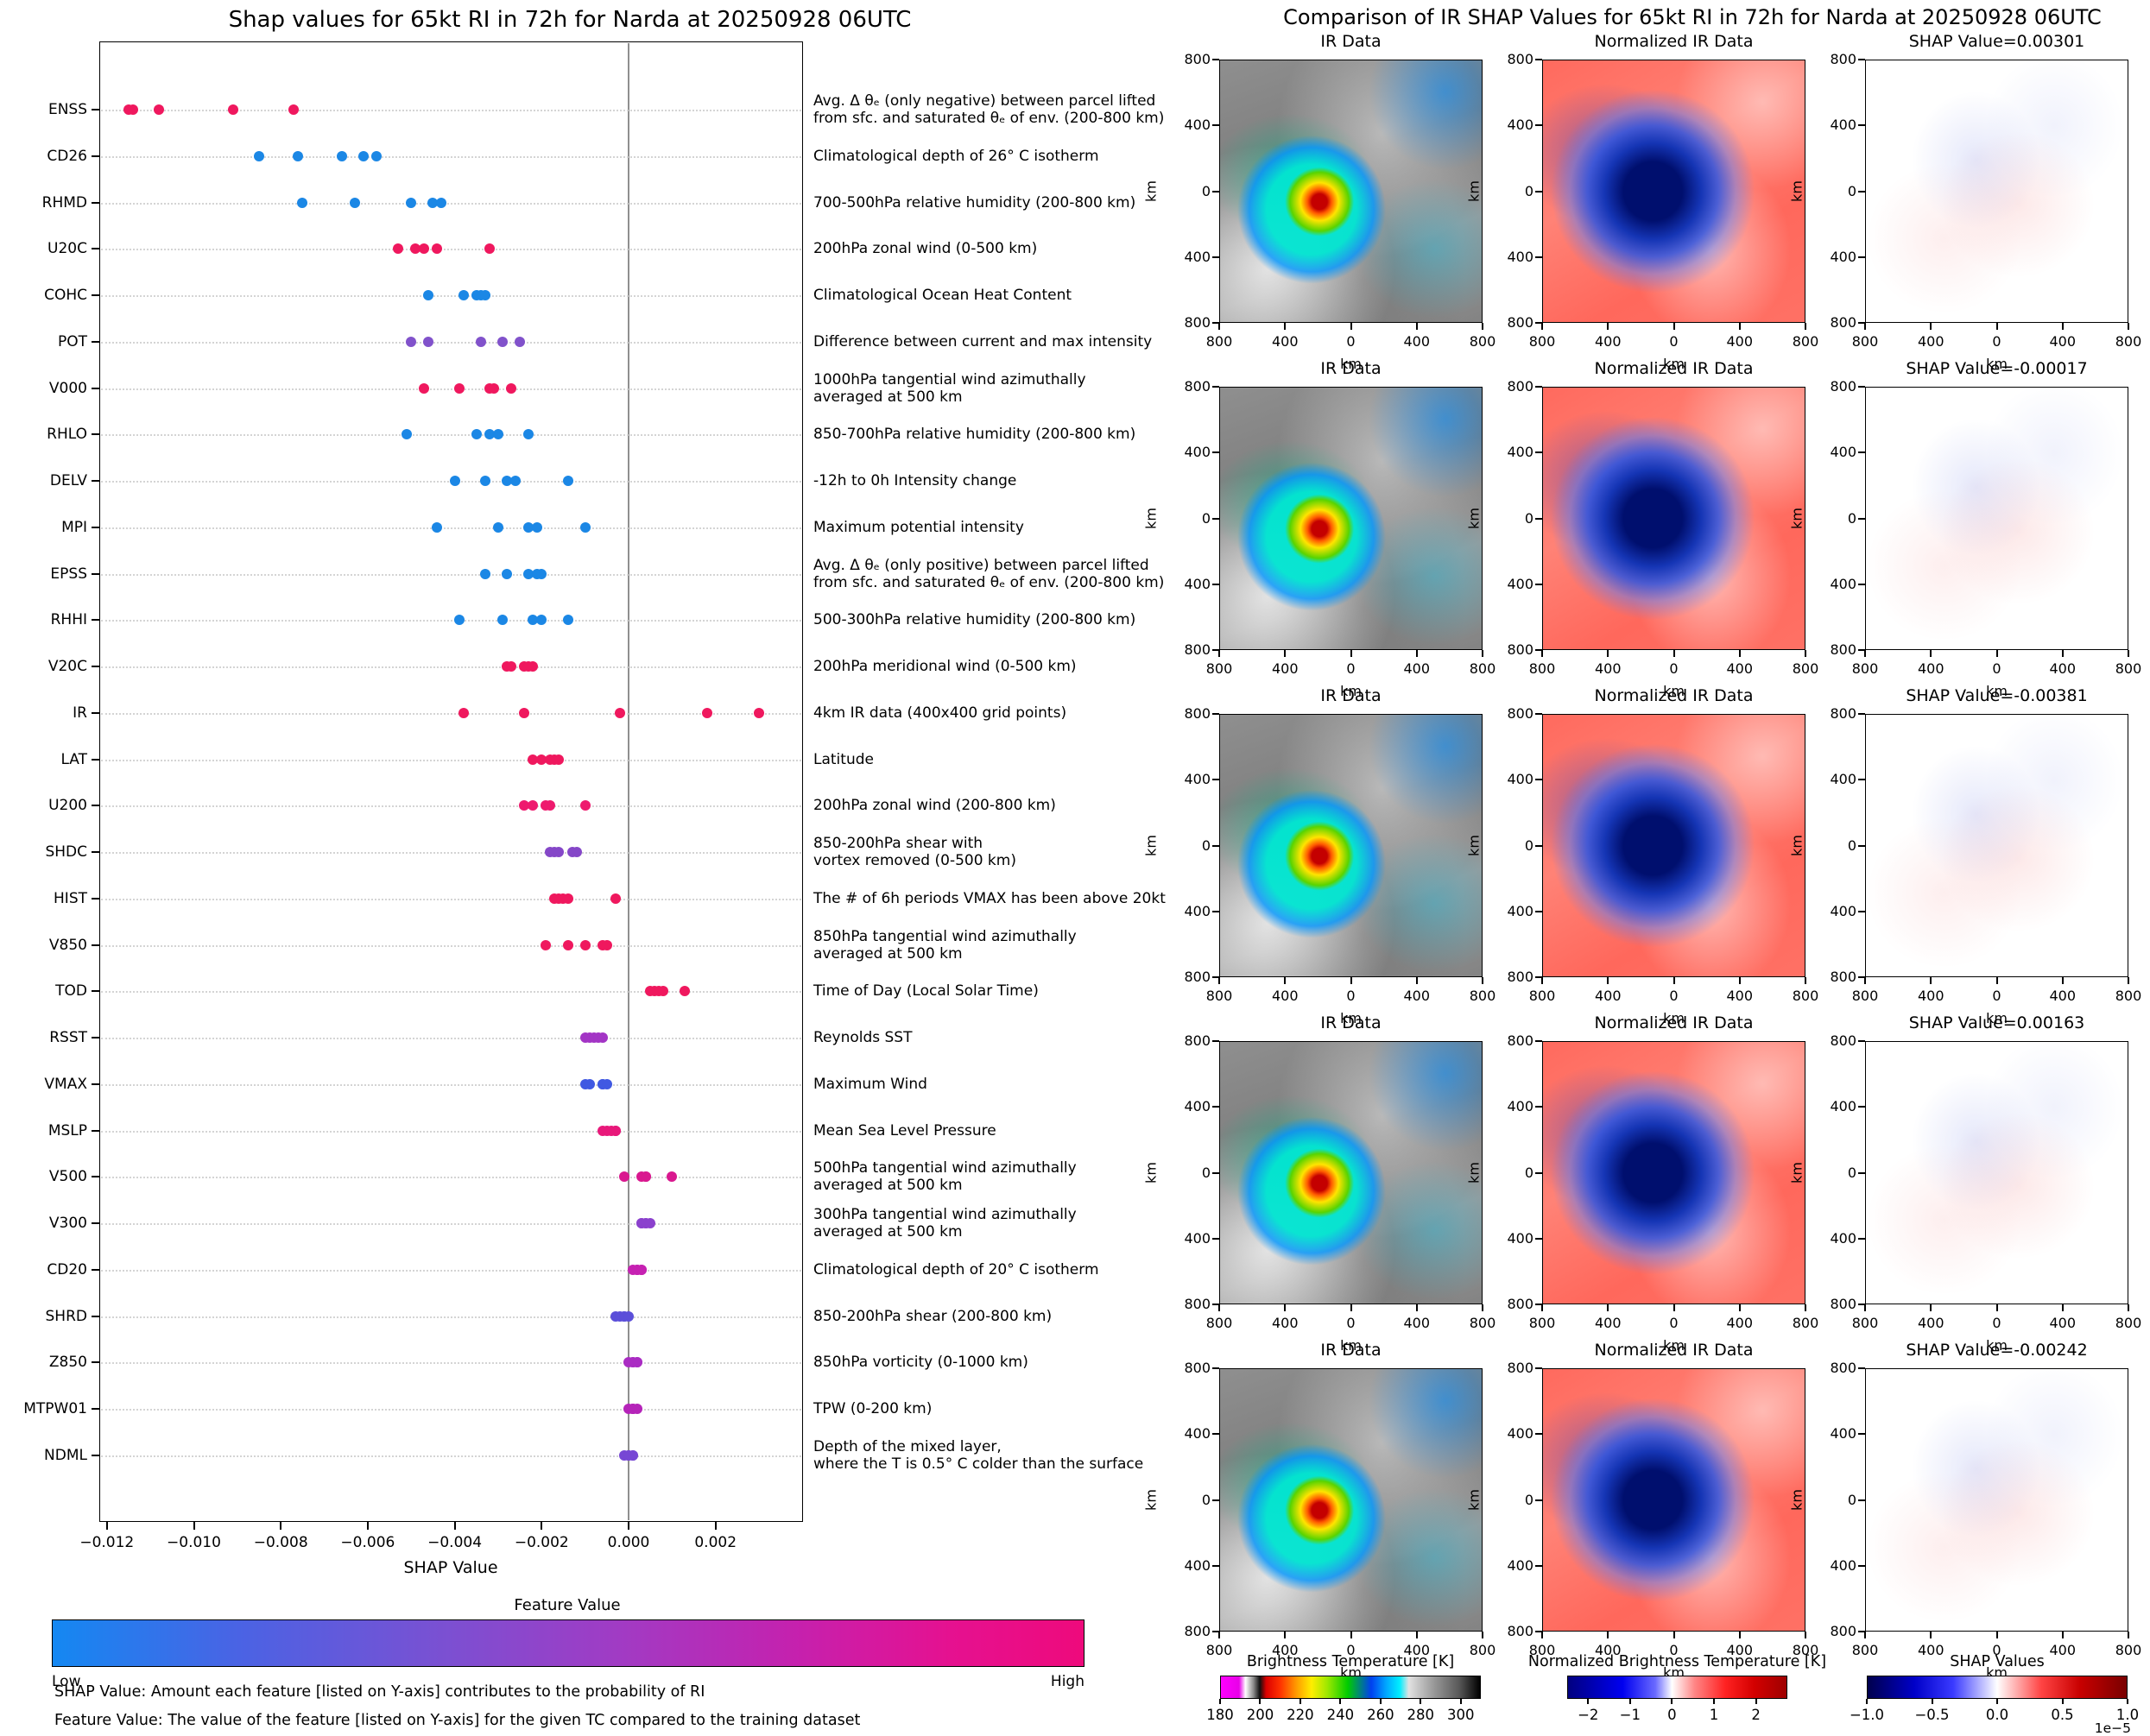 The image size is (2150, 1736). Describe the element at coordinates (67, 156) in the screenshot. I see `y-tick-feature-code: CD26` at that location.